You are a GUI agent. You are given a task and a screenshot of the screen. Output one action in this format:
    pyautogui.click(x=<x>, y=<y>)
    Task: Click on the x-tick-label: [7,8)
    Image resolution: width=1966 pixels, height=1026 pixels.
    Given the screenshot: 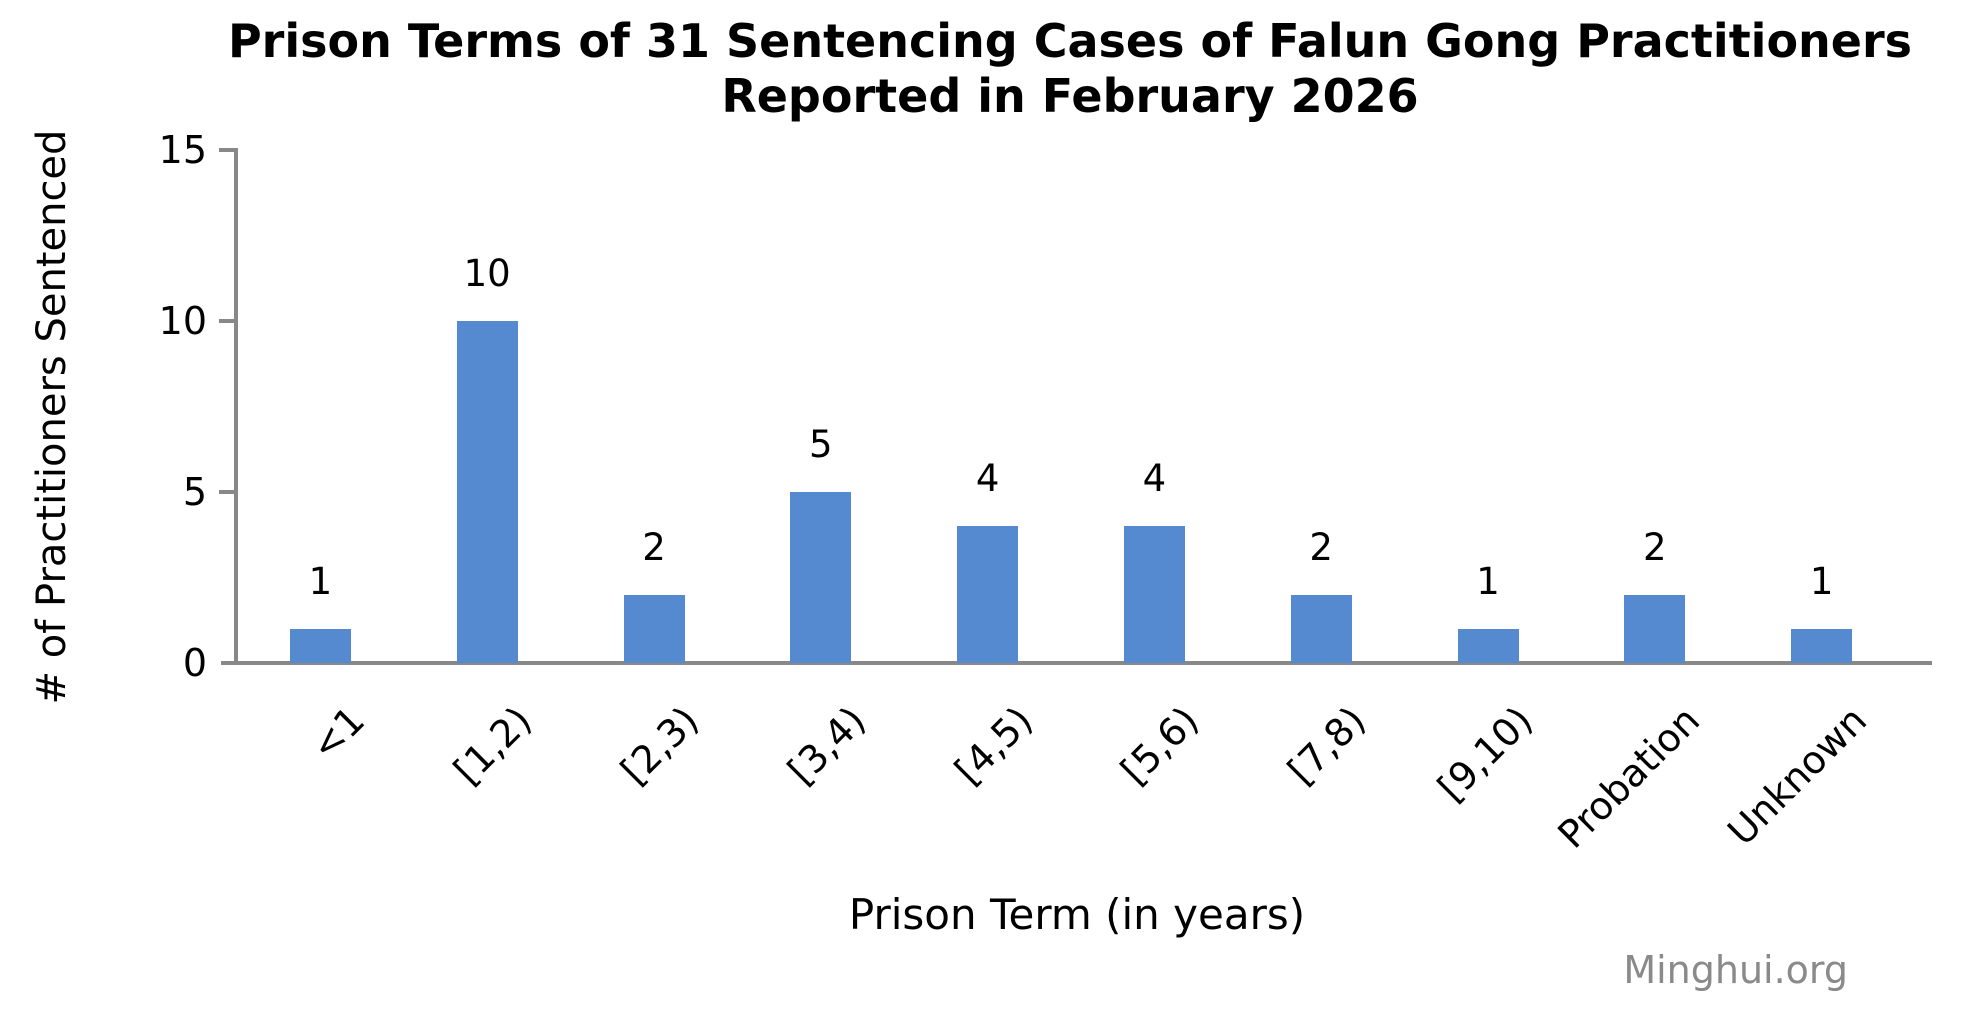 What is the action you would take?
    pyautogui.click(x=1327, y=745)
    